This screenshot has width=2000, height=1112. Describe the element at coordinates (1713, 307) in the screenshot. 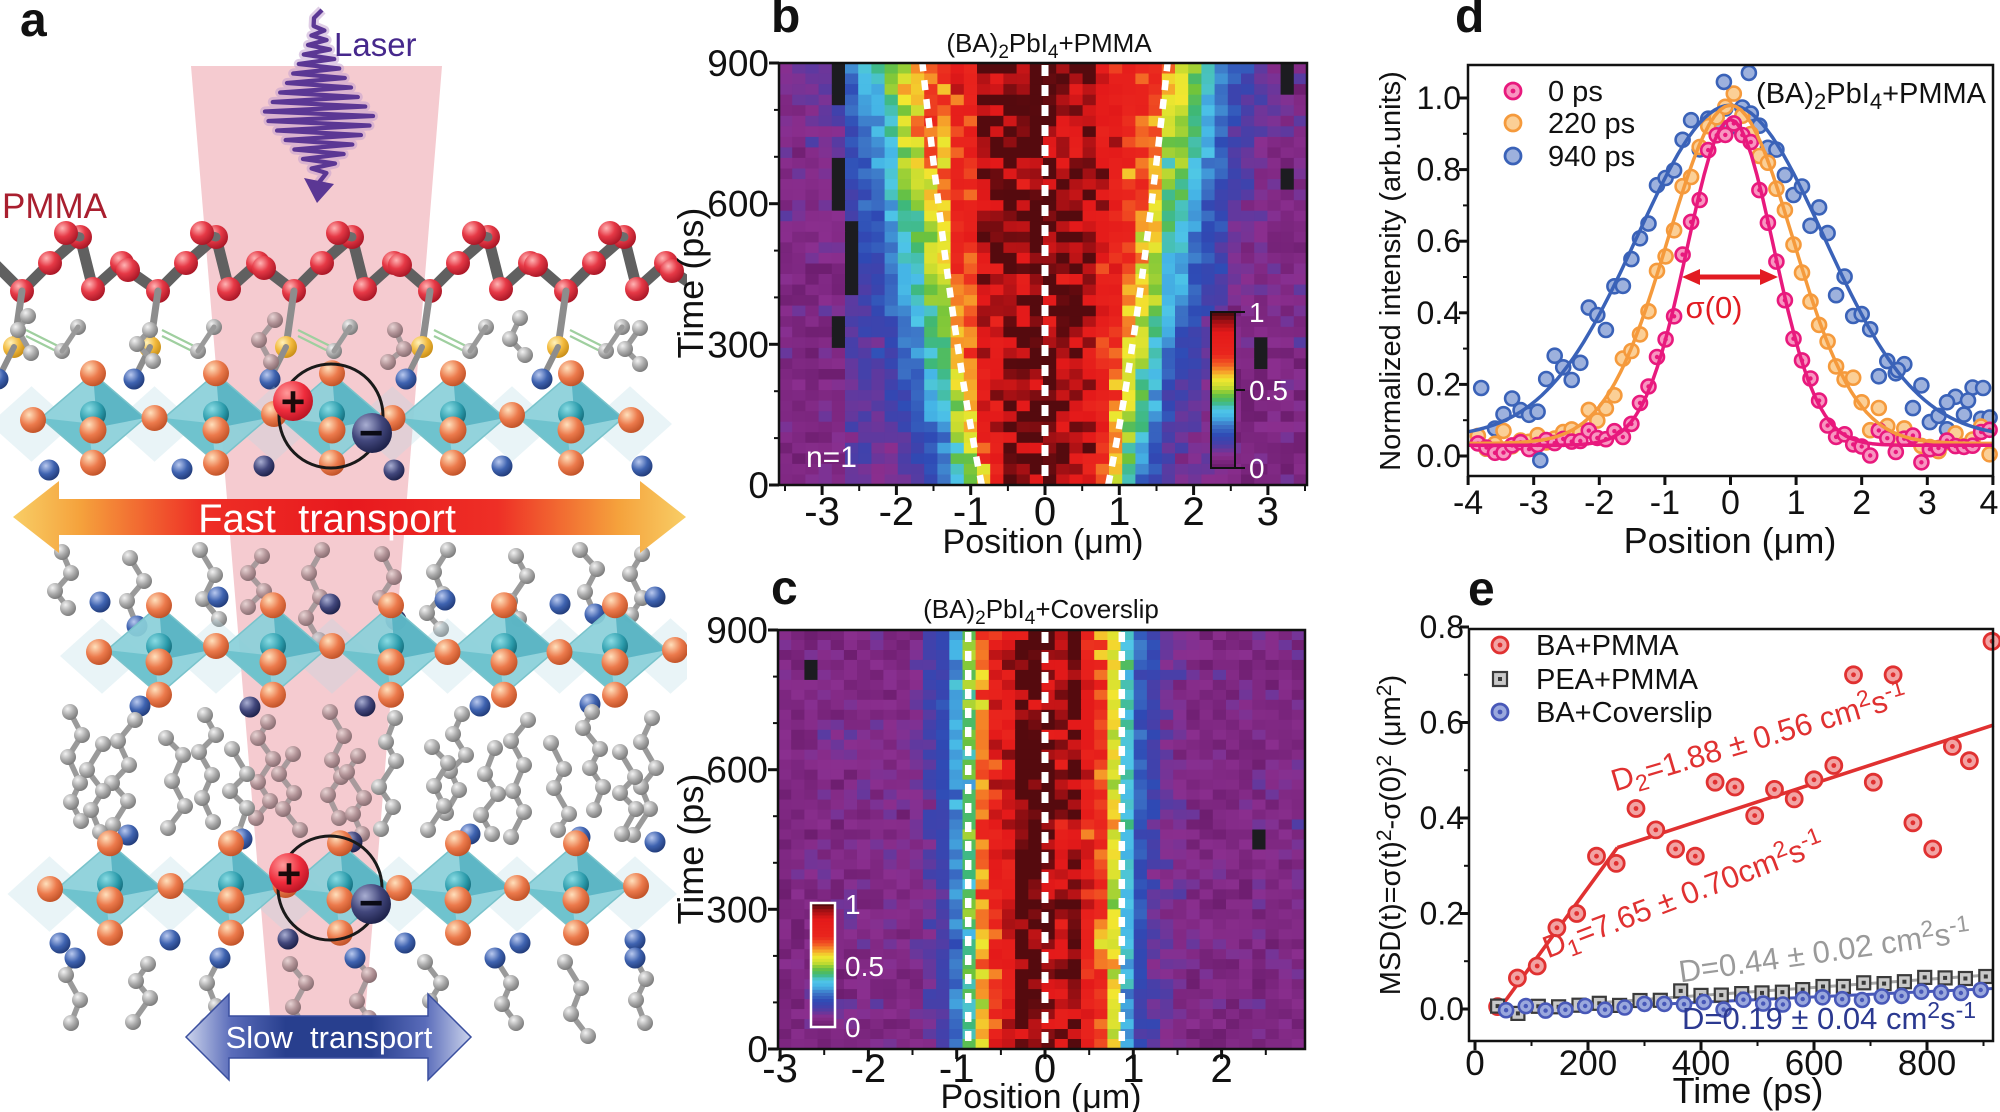

I see `svg-text: σ(0)` at that location.